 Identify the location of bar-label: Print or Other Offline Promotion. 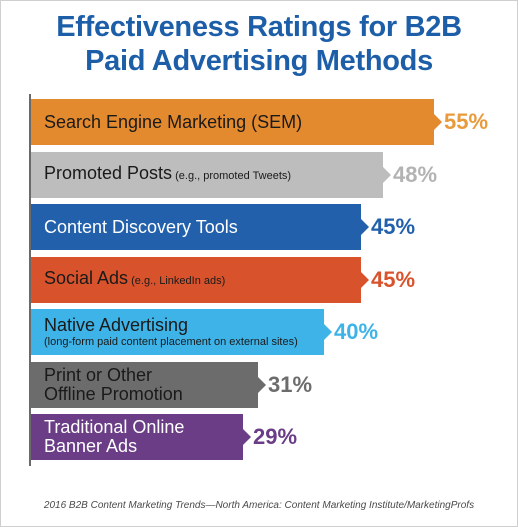
(107, 385).